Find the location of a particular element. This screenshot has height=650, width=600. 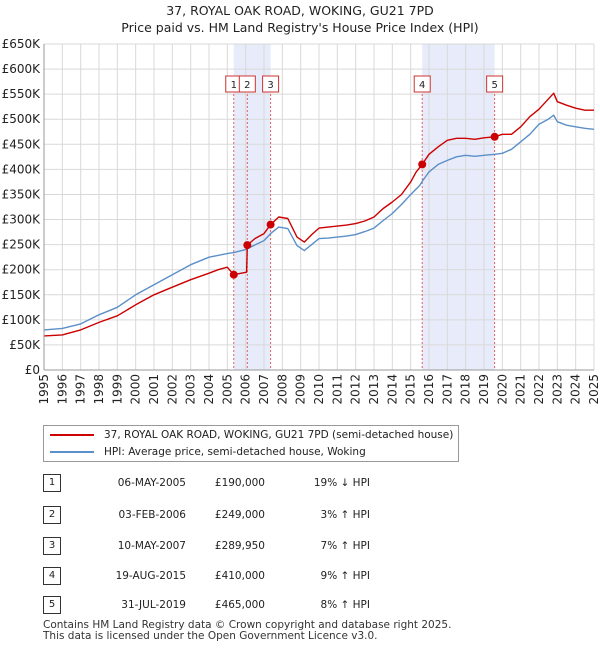

y-tick-label: £300K is located at coordinates (22, 220).